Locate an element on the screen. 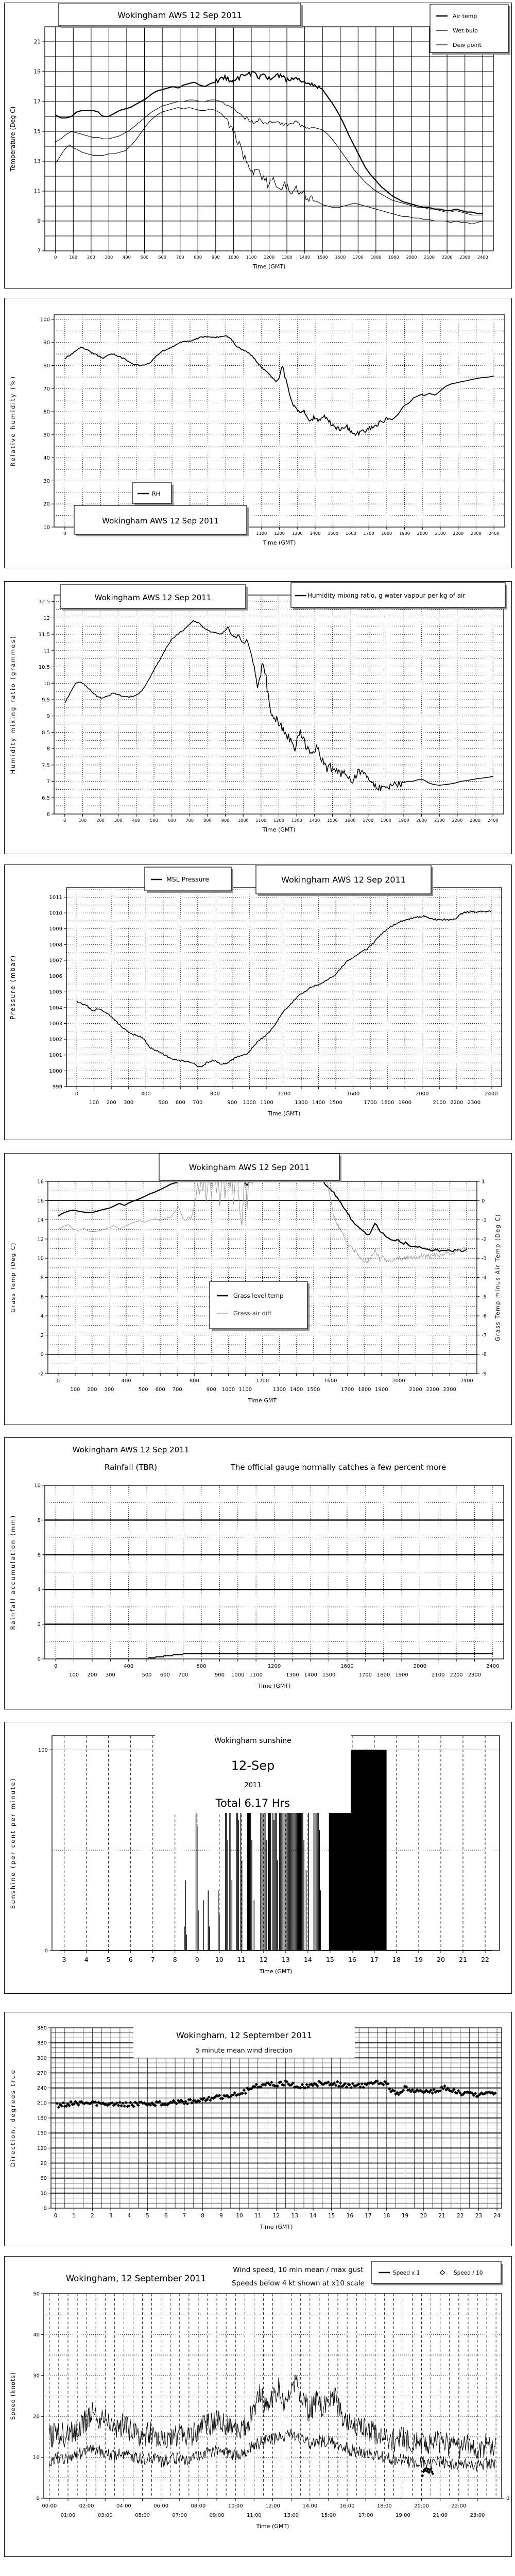 The width and height of the screenshot is (515, 2576). svg-text: 05:00 is located at coordinates (142, 2515).